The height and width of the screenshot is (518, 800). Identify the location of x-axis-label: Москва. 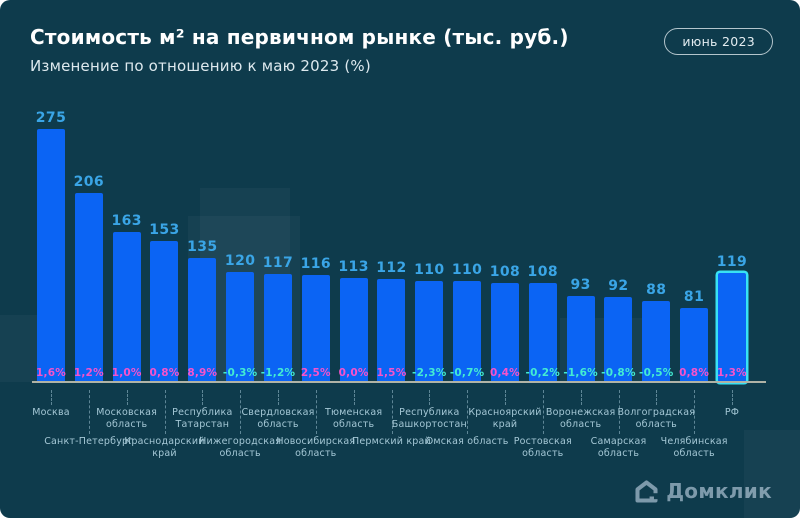
(51, 412).